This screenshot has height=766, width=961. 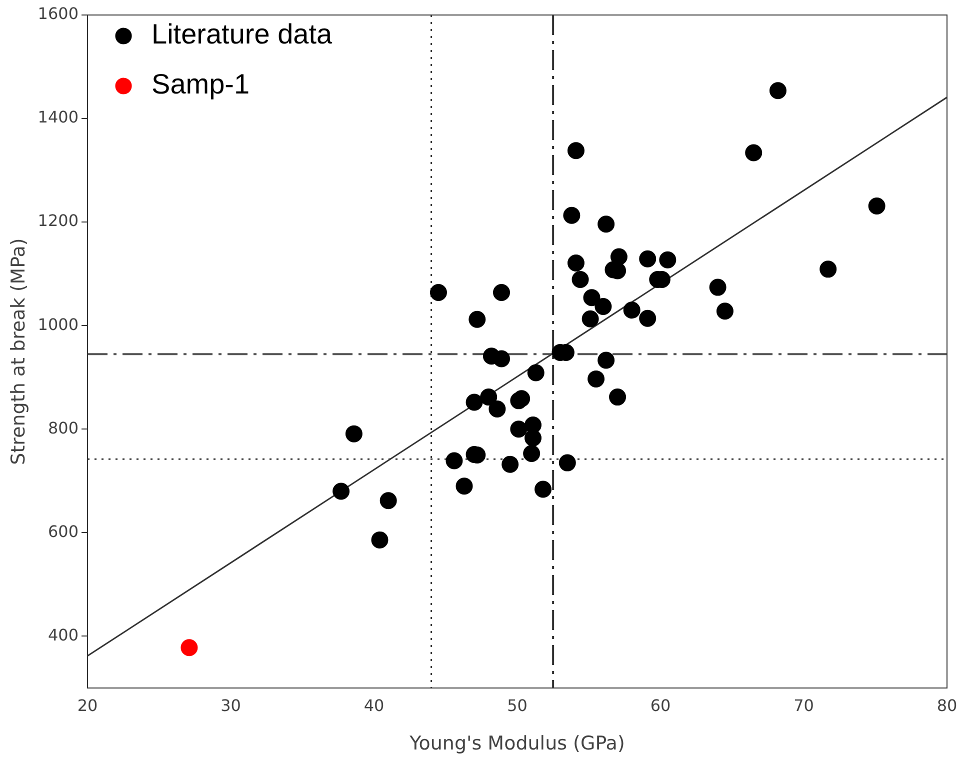 What do you see at coordinates (58, 14) in the screenshot?
I see `y-tick-label: 1600` at bounding box center [58, 14].